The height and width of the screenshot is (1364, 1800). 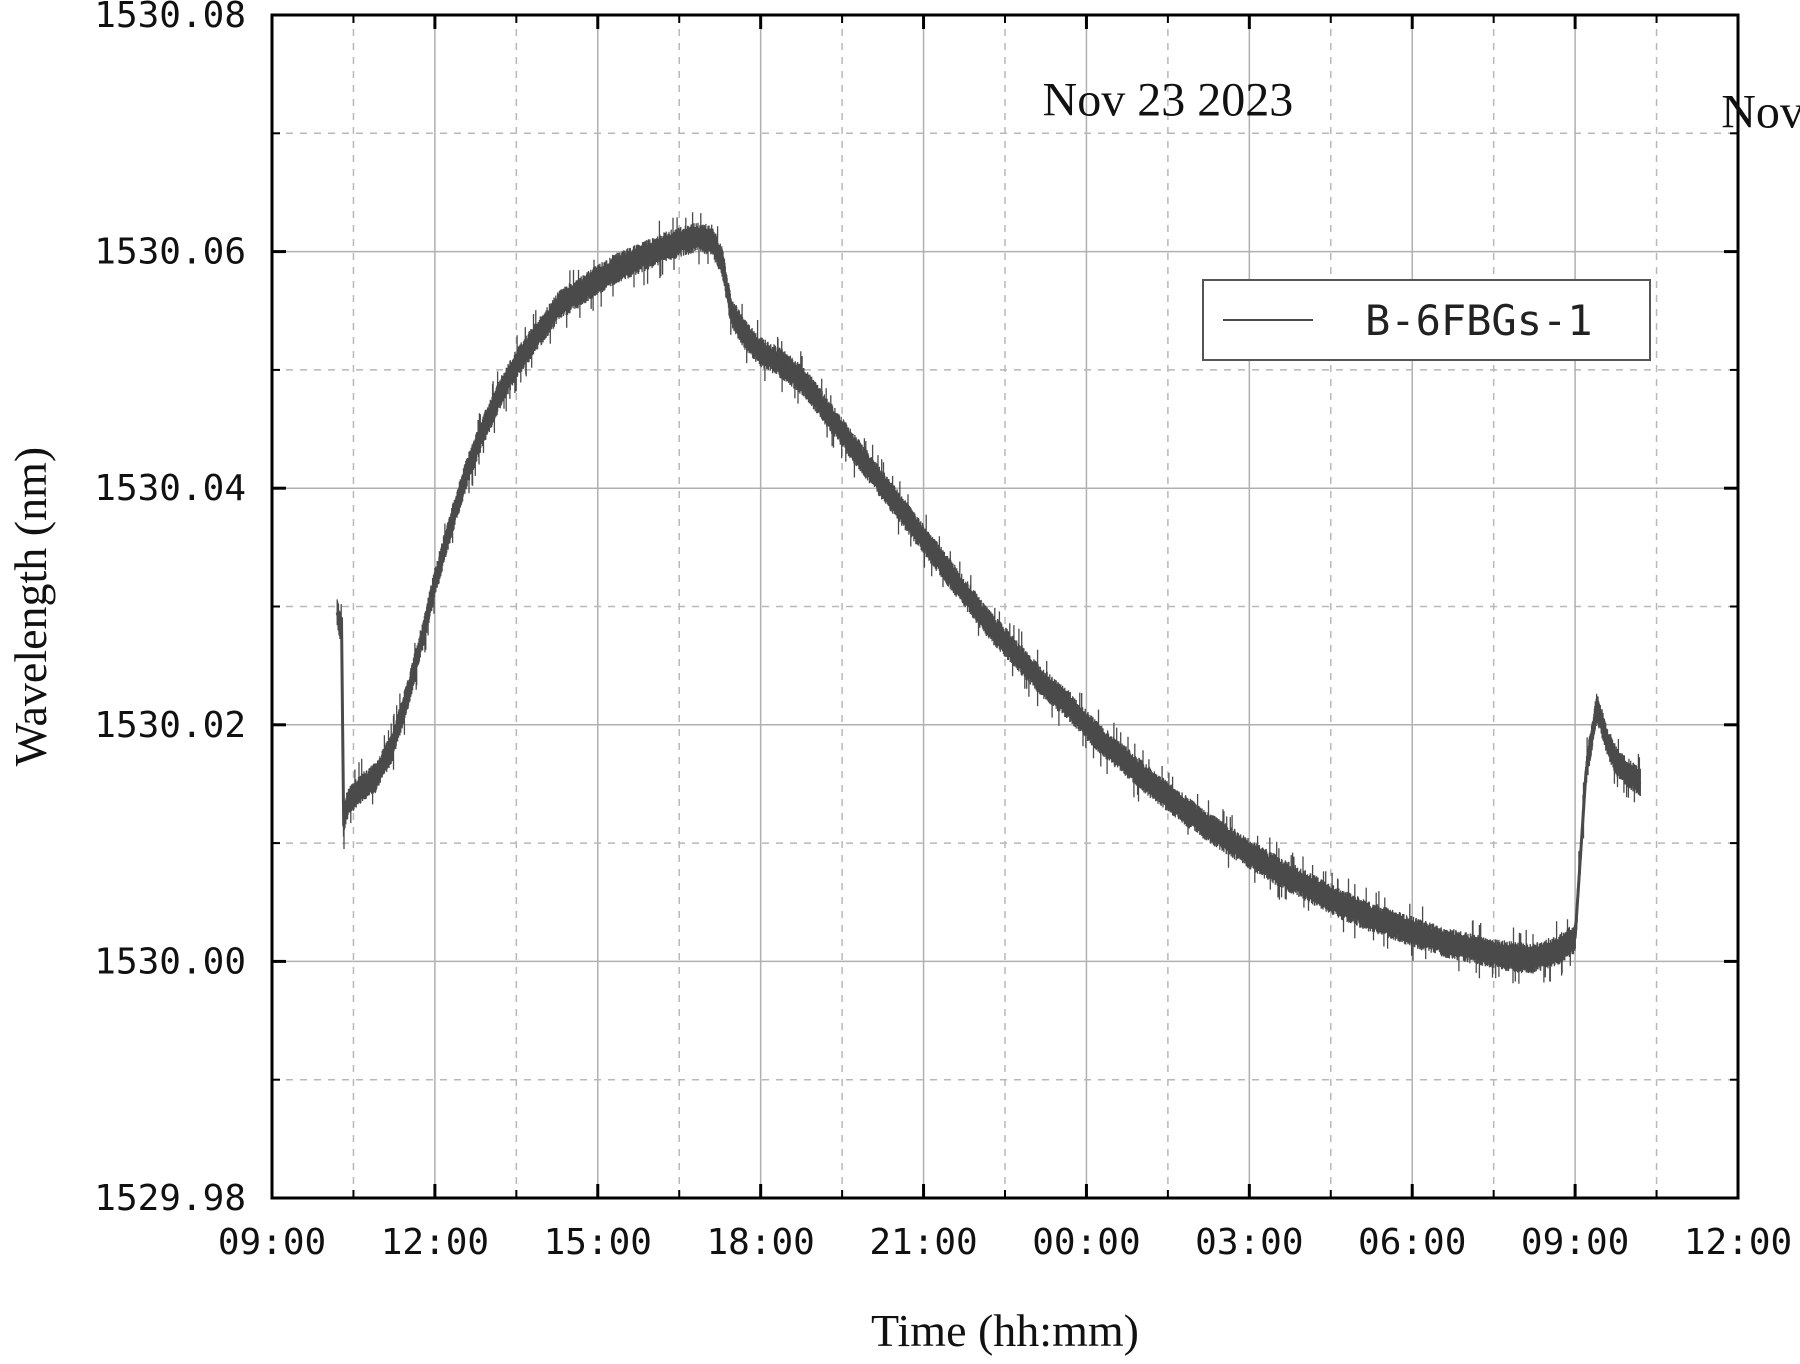 I want to click on y-tick-label: 1530.08, so click(x=170, y=18).